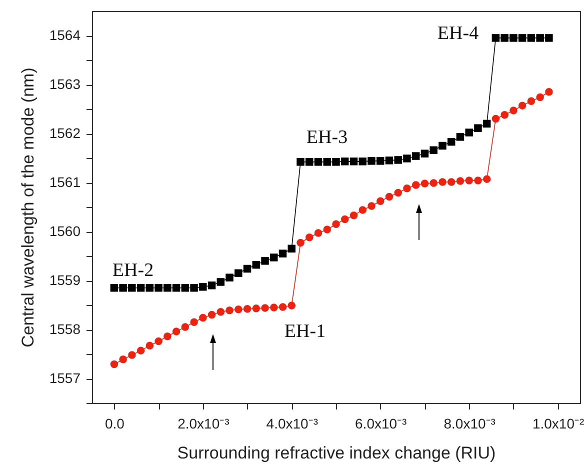  Describe the element at coordinates (28, 208) in the screenshot. I see `y-axis-title: Central wavelength of the mode (nm)` at that location.